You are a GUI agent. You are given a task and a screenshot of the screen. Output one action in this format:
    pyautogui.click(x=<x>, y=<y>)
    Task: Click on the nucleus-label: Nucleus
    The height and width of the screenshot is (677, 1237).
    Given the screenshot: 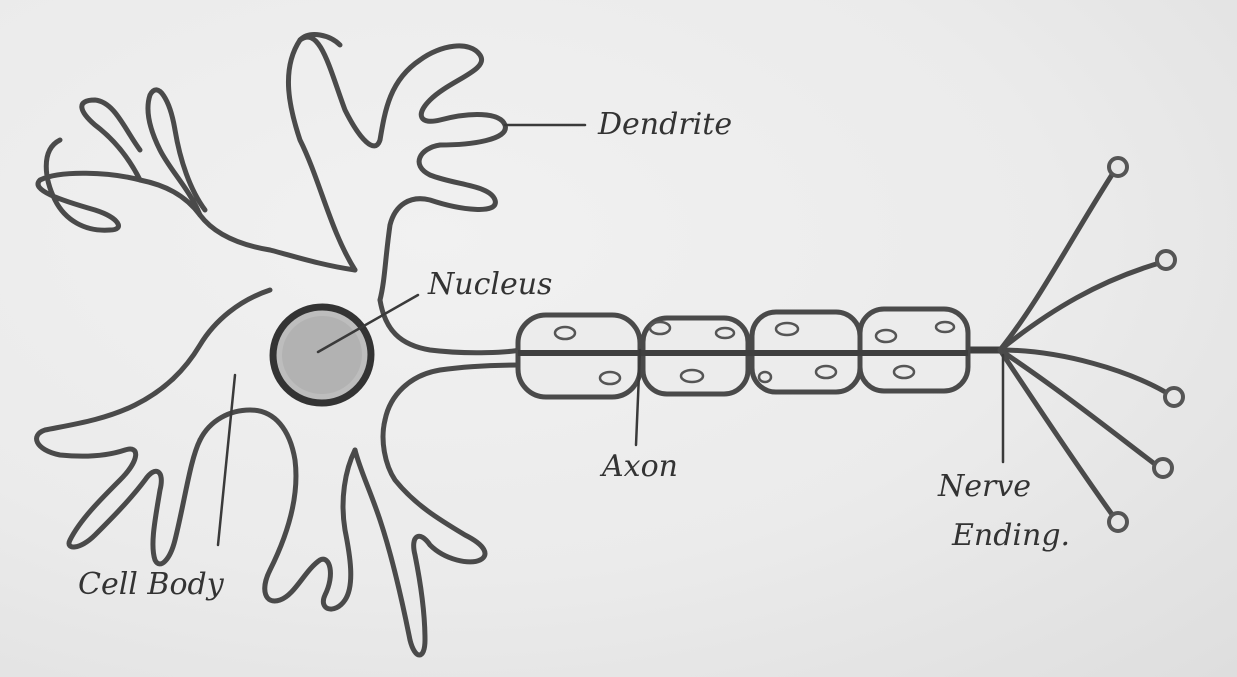 What is the action you would take?
    pyautogui.click(x=489, y=284)
    